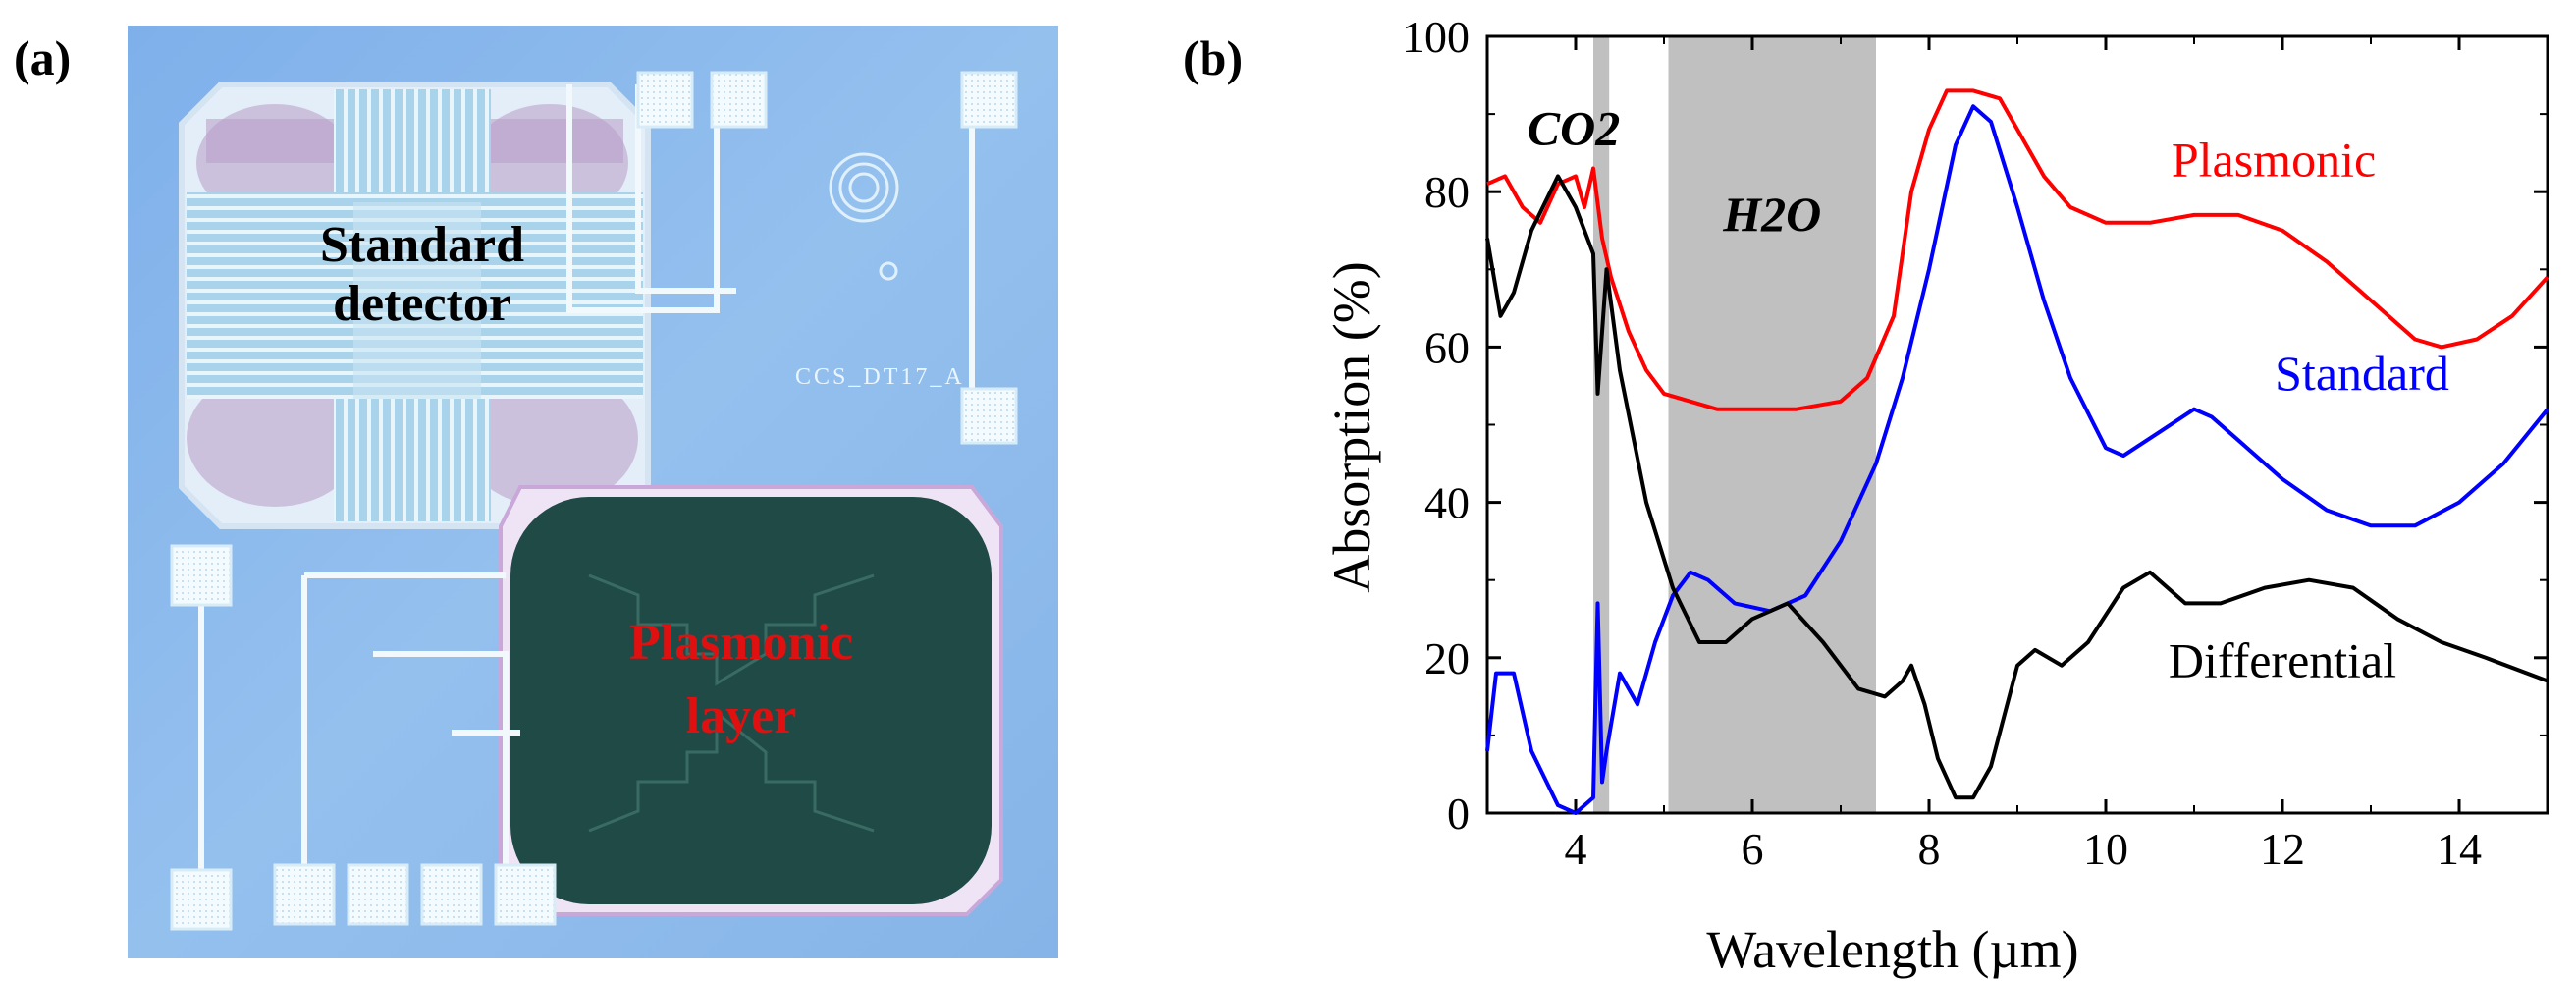 This screenshot has width=2576, height=981. I want to click on x-tick-label: 8, so click(1929, 849).